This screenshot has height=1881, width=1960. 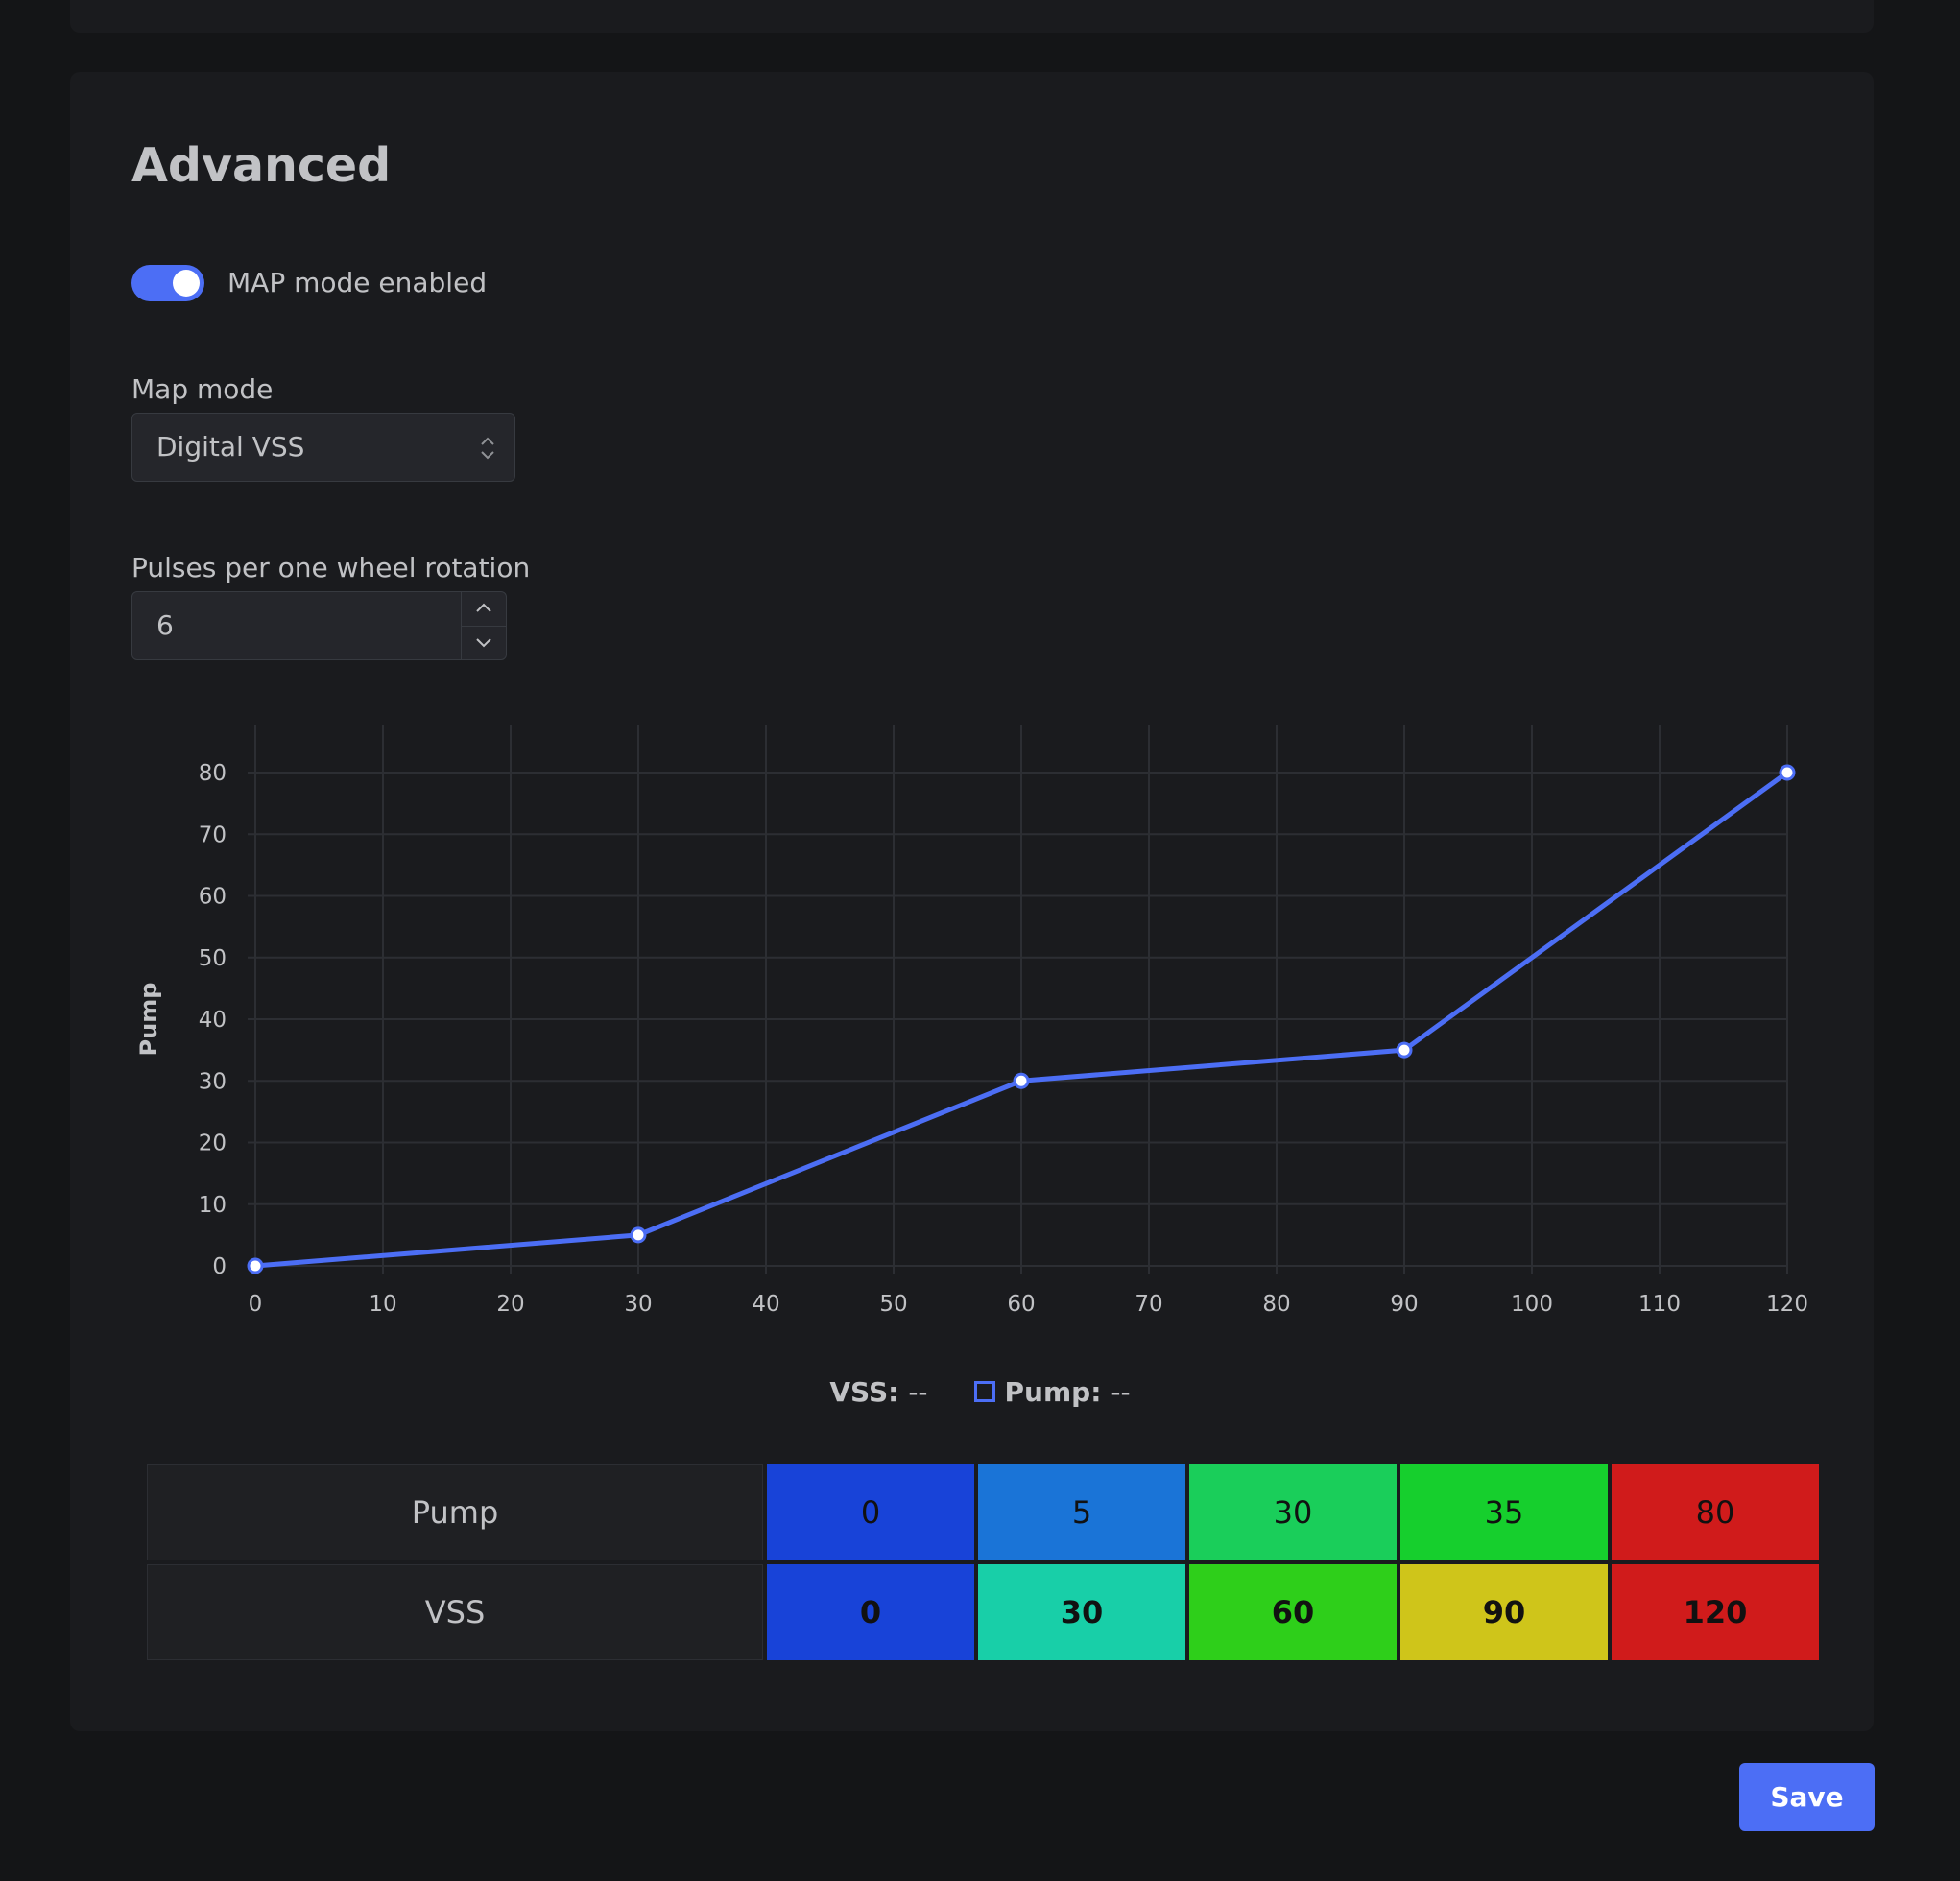 What do you see at coordinates (918, 1392) in the screenshot?
I see `legend-vss-value: --` at bounding box center [918, 1392].